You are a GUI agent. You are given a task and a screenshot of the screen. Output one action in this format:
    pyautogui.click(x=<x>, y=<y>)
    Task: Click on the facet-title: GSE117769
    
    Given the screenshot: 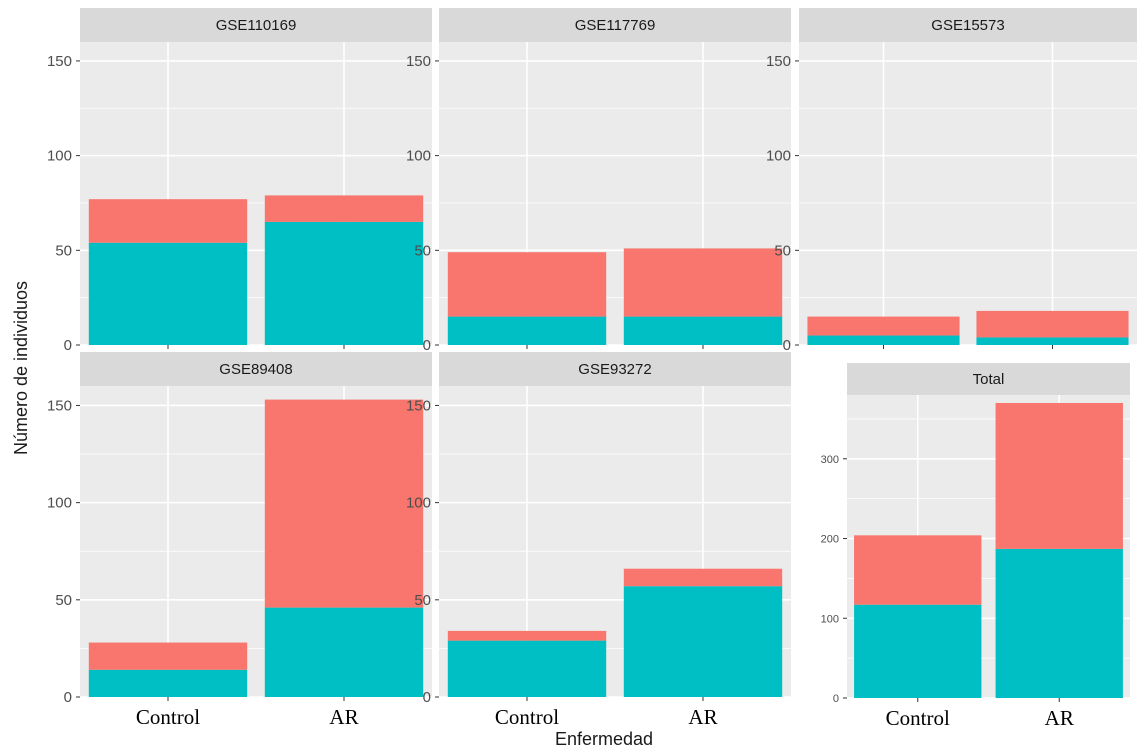 What is the action you would take?
    pyautogui.click(x=615, y=25)
    